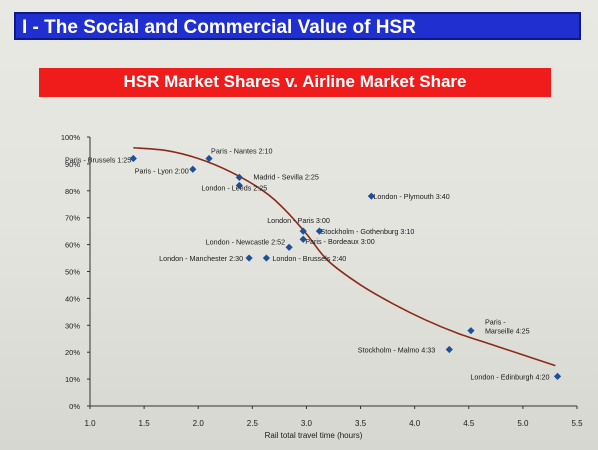  What do you see at coordinates (298, 220) in the screenshot?
I see `data-label: London - Paris 3:00` at bounding box center [298, 220].